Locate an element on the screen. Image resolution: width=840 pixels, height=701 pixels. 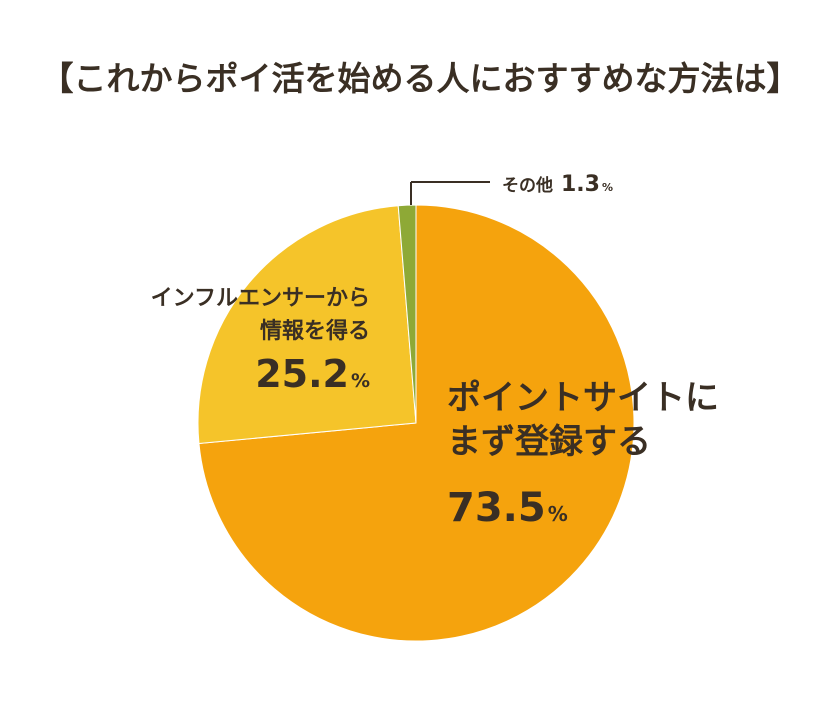
slice-value-point-site: 73.5% is located at coordinates (583, 508).